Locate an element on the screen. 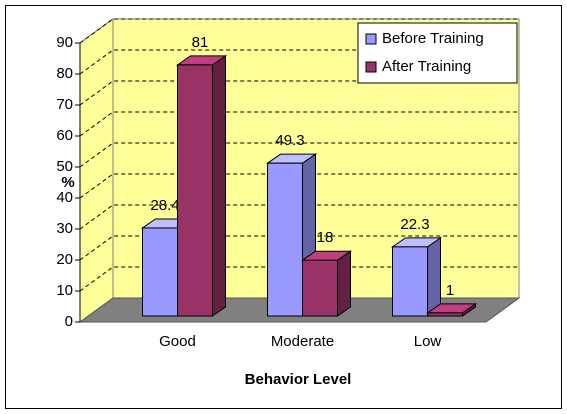 The height and width of the screenshot is (414, 567). y-tick-label: 20 is located at coordinates (64, 259).